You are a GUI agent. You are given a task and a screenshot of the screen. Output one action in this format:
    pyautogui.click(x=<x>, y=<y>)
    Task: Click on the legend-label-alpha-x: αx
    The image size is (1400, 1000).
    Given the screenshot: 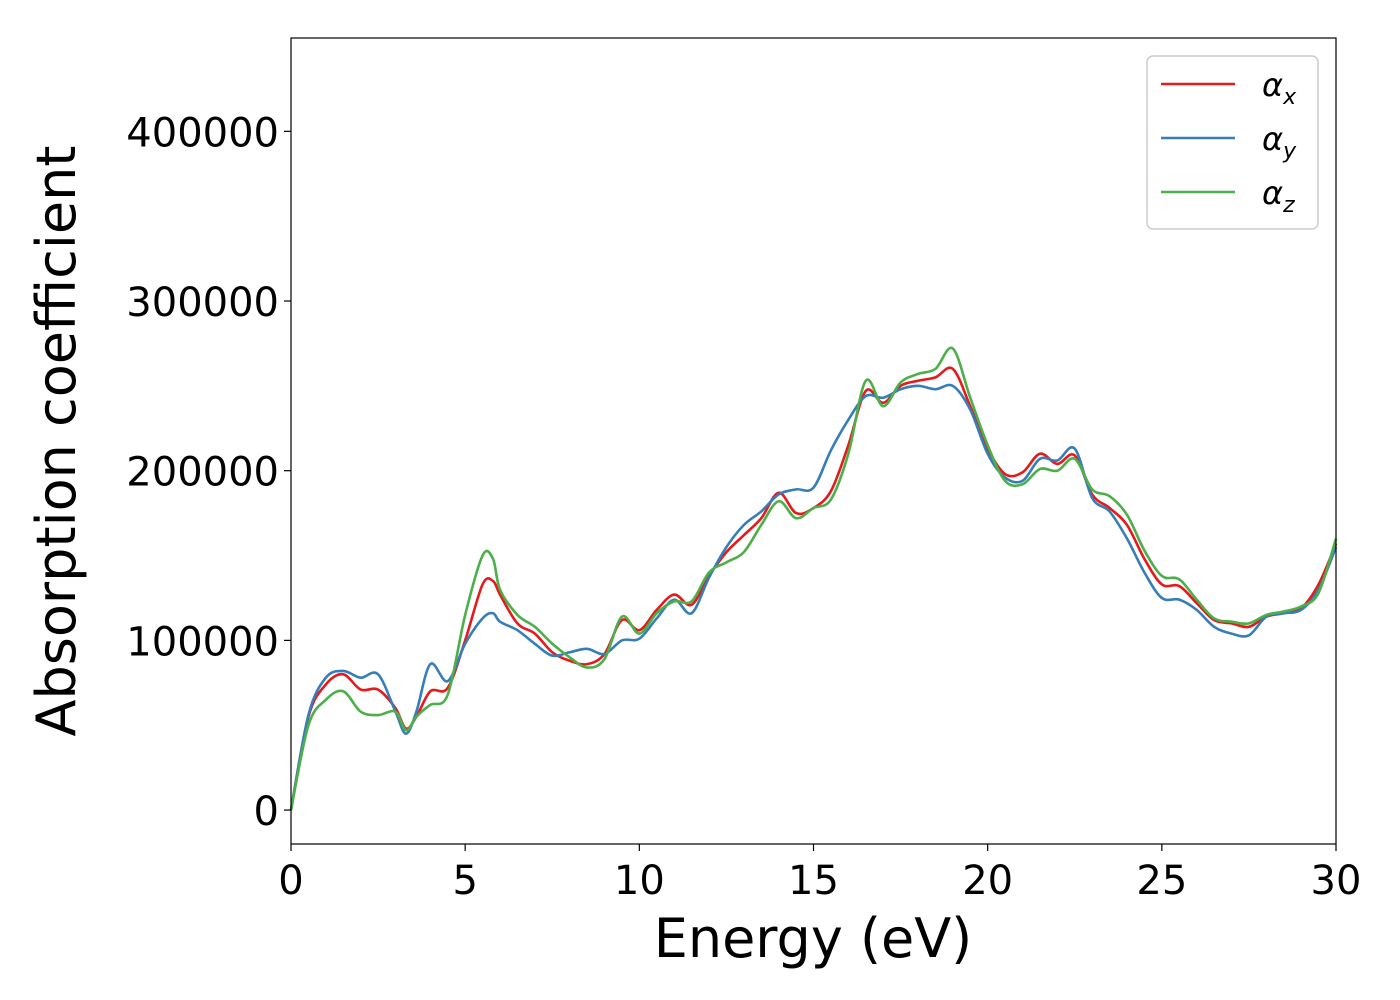 What is the action you would take?
    pyautogui.click(x=1279, y=88)
    